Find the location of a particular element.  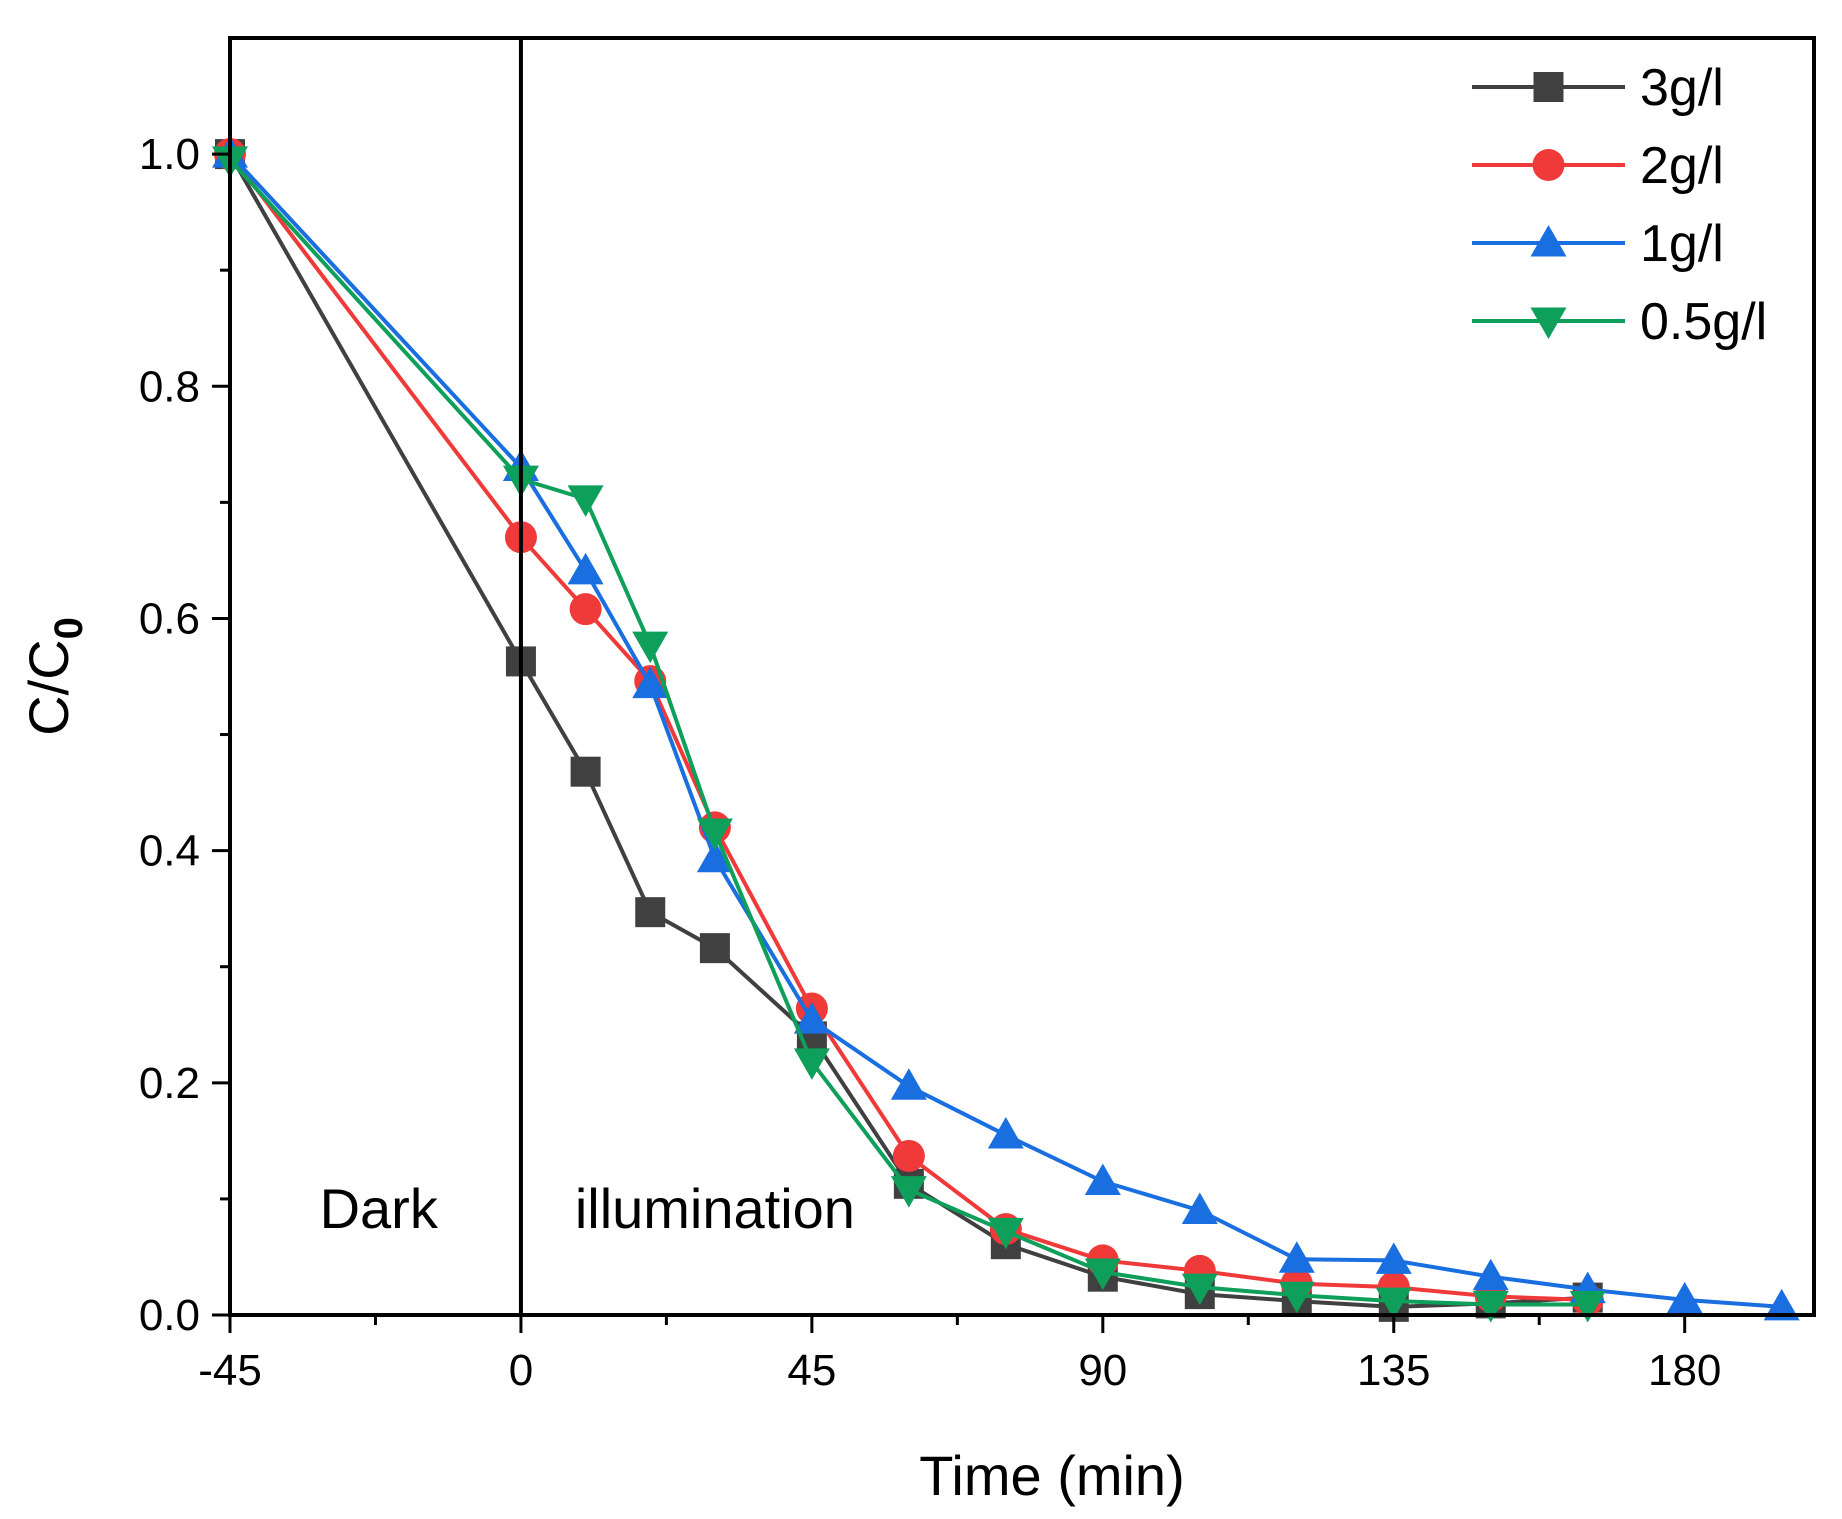

legend-label: 0.5g/l is located at coordinates (1703, 322).